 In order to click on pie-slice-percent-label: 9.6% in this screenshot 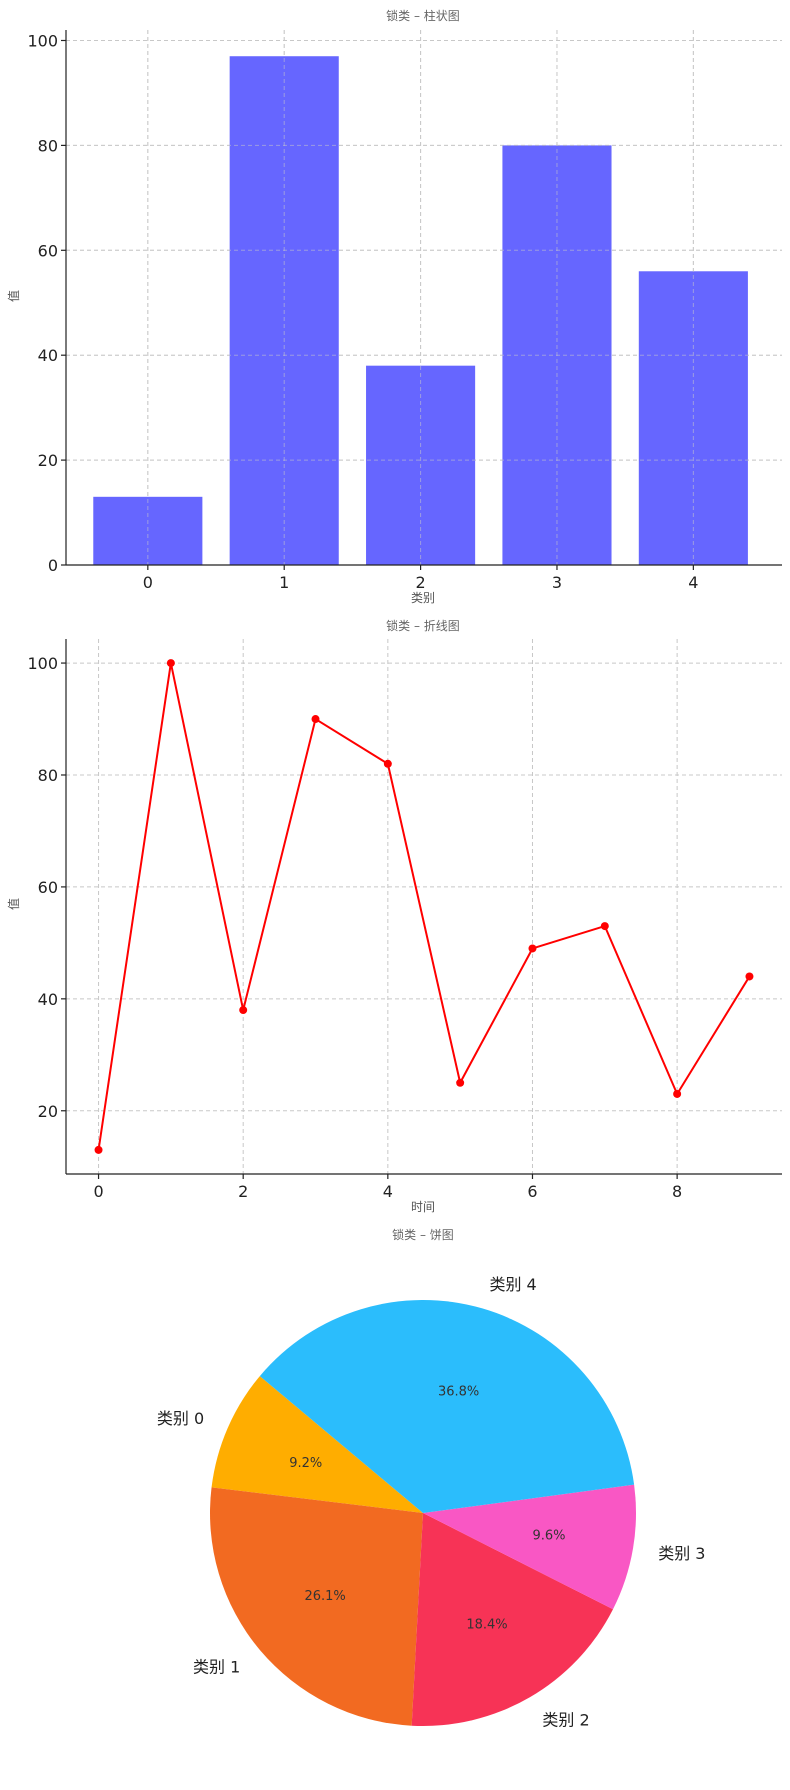, I will do `click(548, 1535)`.